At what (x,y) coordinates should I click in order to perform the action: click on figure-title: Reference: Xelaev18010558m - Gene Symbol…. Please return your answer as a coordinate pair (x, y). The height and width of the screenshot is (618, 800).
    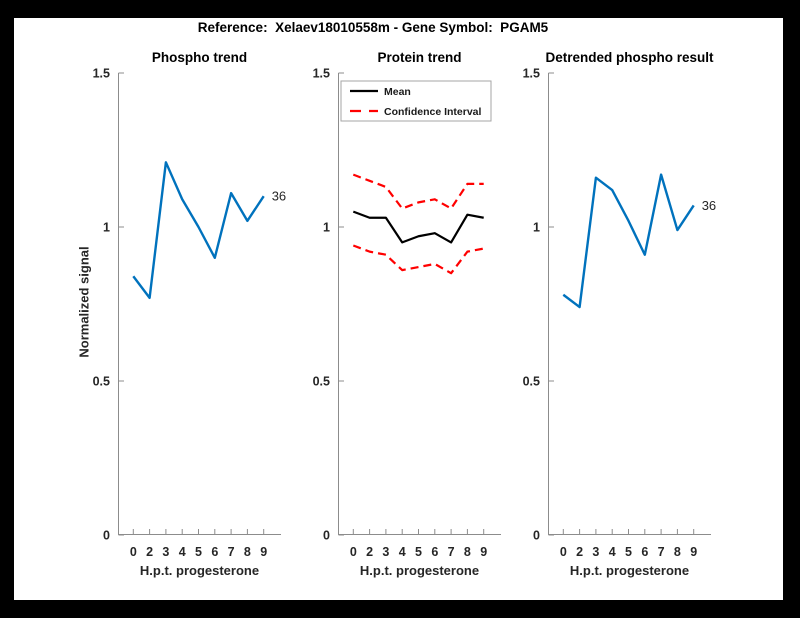
    Looking at the image, I should click on (373, 27).